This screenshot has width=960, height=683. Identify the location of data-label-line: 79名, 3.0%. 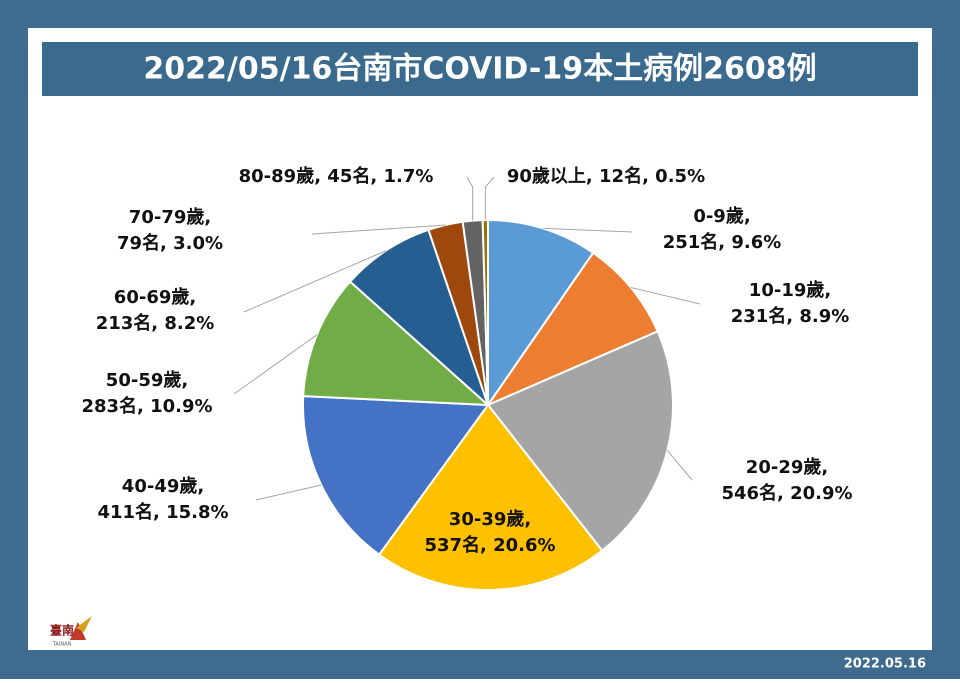
(170, 243).